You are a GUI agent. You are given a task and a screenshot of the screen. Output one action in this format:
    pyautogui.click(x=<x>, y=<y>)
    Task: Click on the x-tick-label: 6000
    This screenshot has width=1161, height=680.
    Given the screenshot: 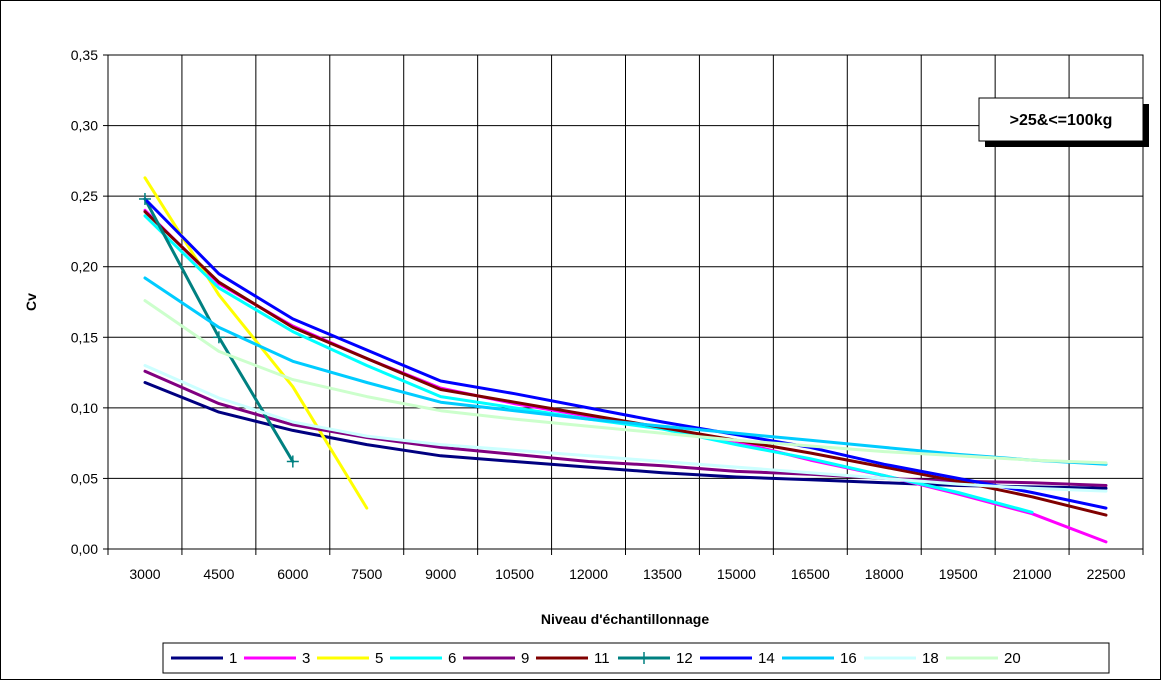 What is the action you would take?
    pyautogui.click(x=292, y=574)
    